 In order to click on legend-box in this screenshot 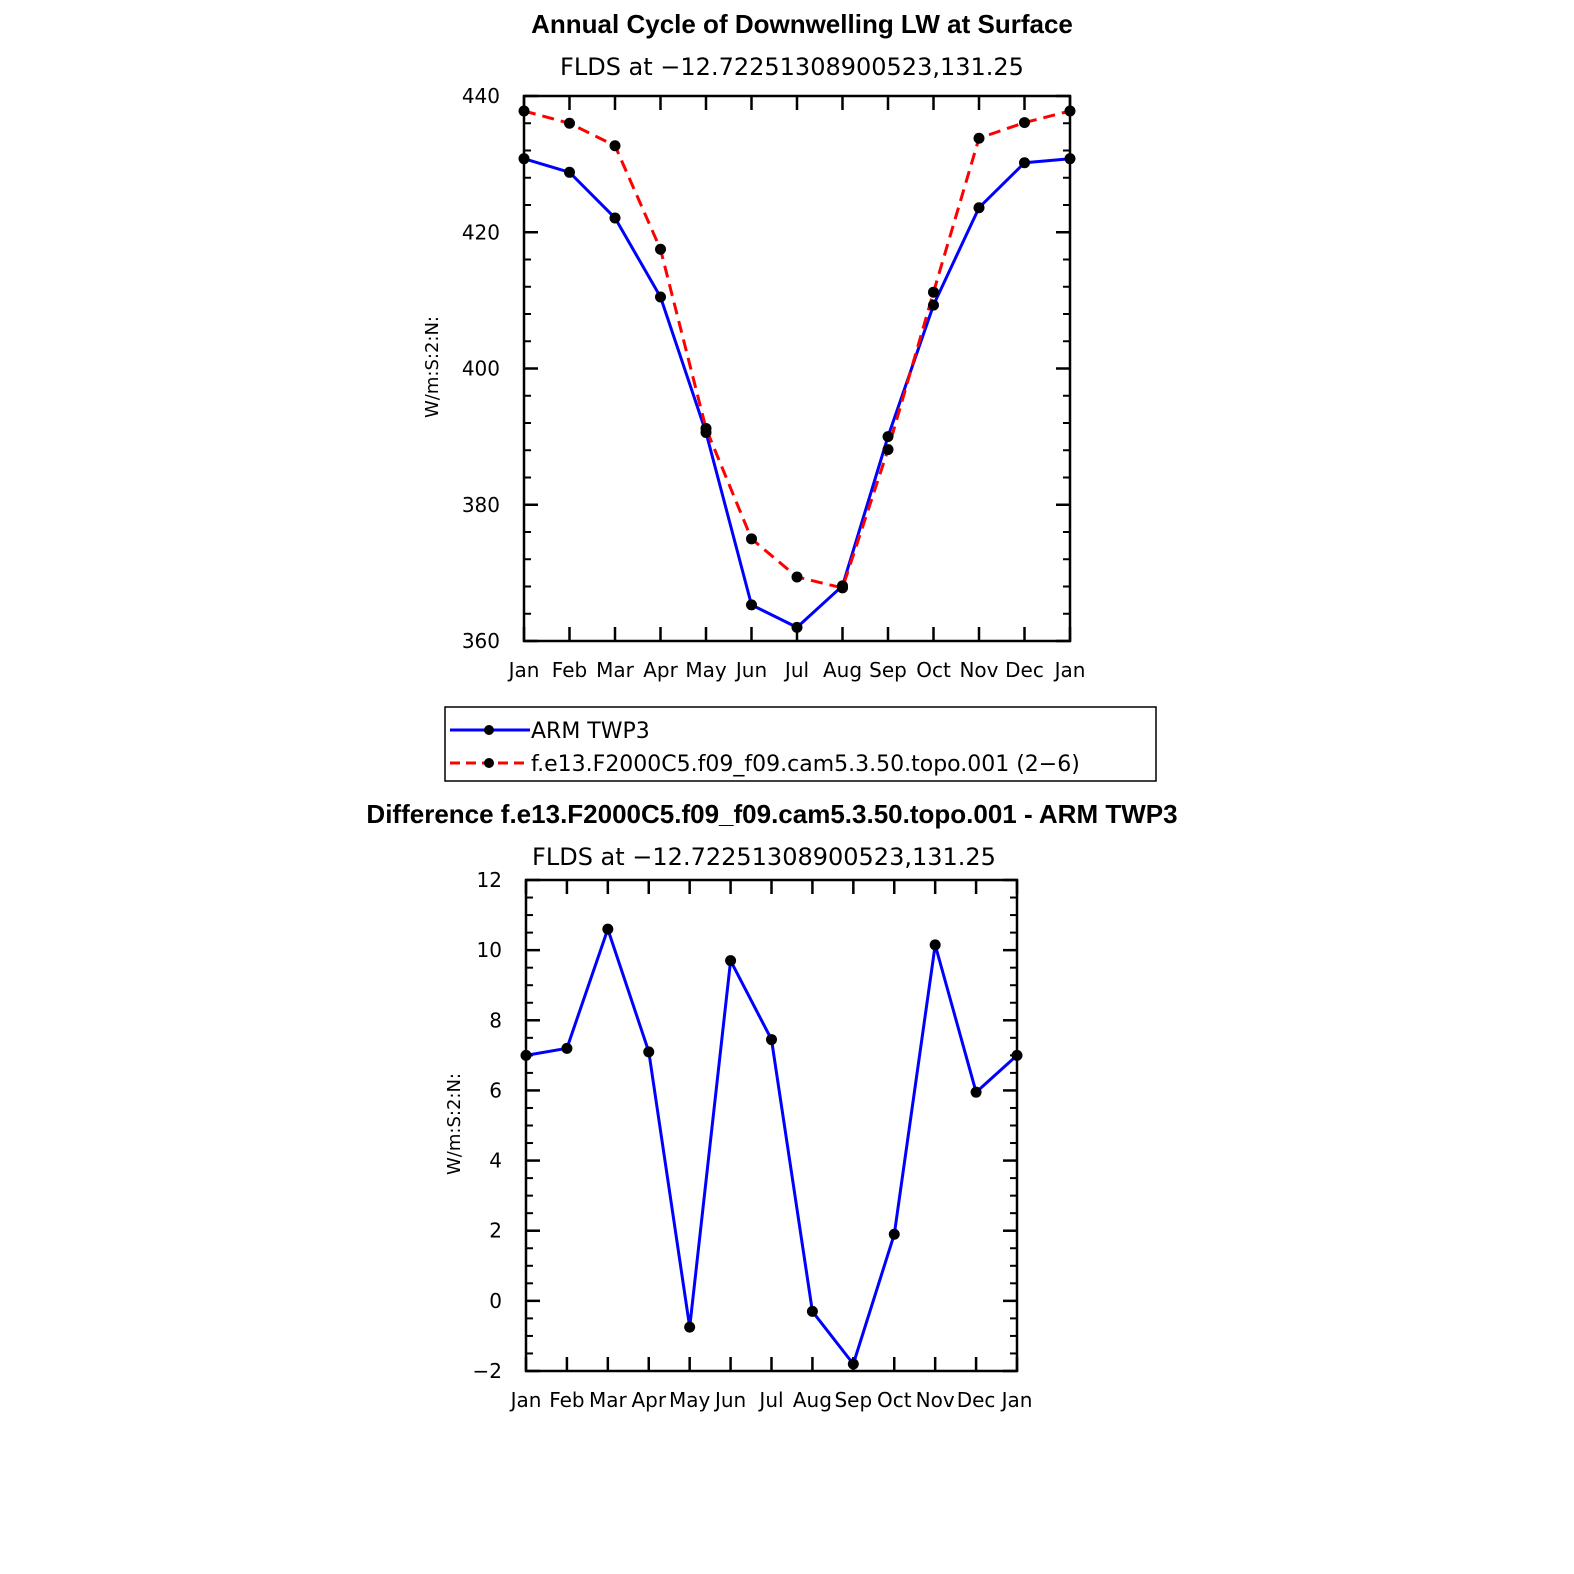, I will do `click(800, 744)`.